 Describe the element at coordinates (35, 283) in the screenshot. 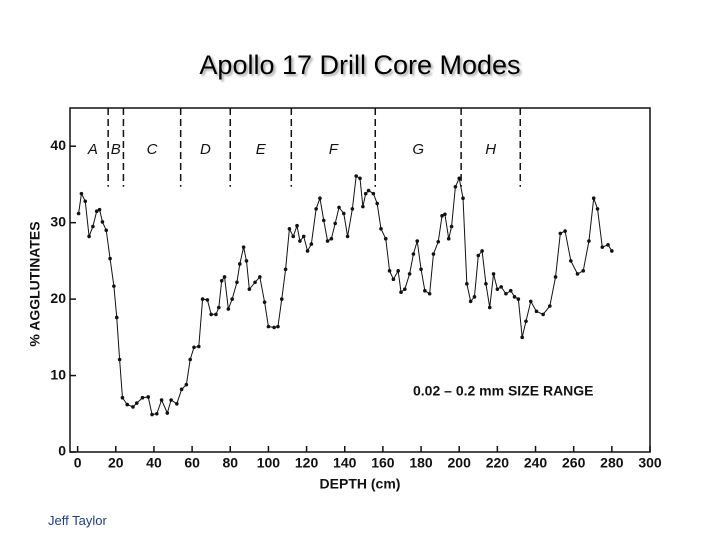

I see `y-axis-label: % AGGLUTINATES` at that location.